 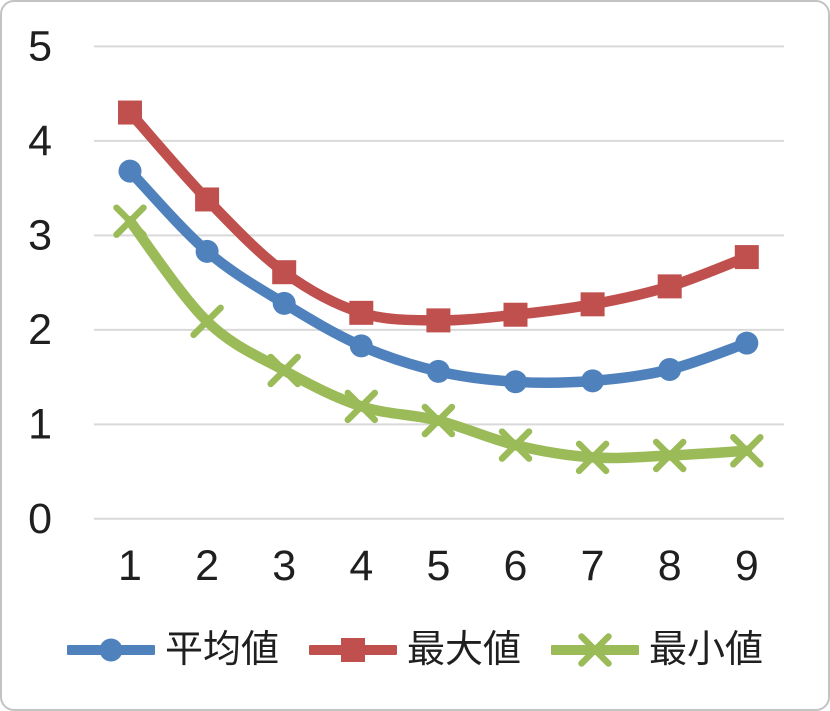 What do you see at coordinates (670, 566) in the screenshot?
I see `x-tick-label: 8` at bounding box center [670, 566].